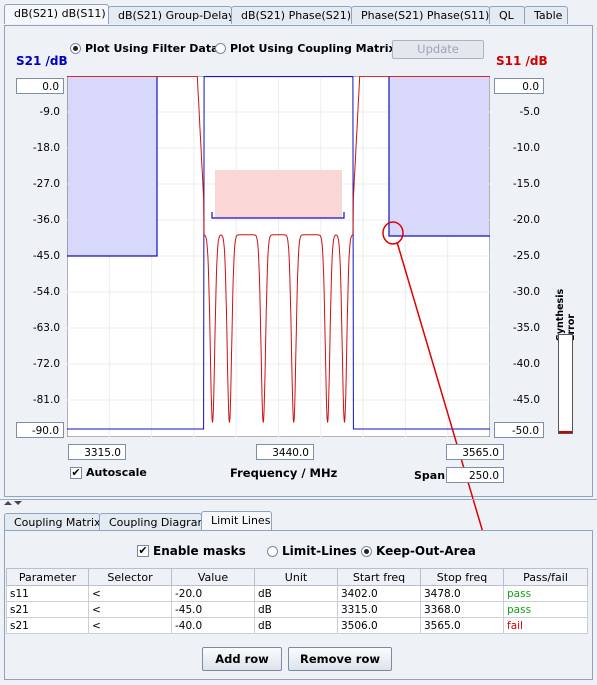 The width and height of the screenshot is (597, 685). Describe the element at coordinates (40, 86) in the screenshot. I see `left-top-limit-field: 0.0` at that location.